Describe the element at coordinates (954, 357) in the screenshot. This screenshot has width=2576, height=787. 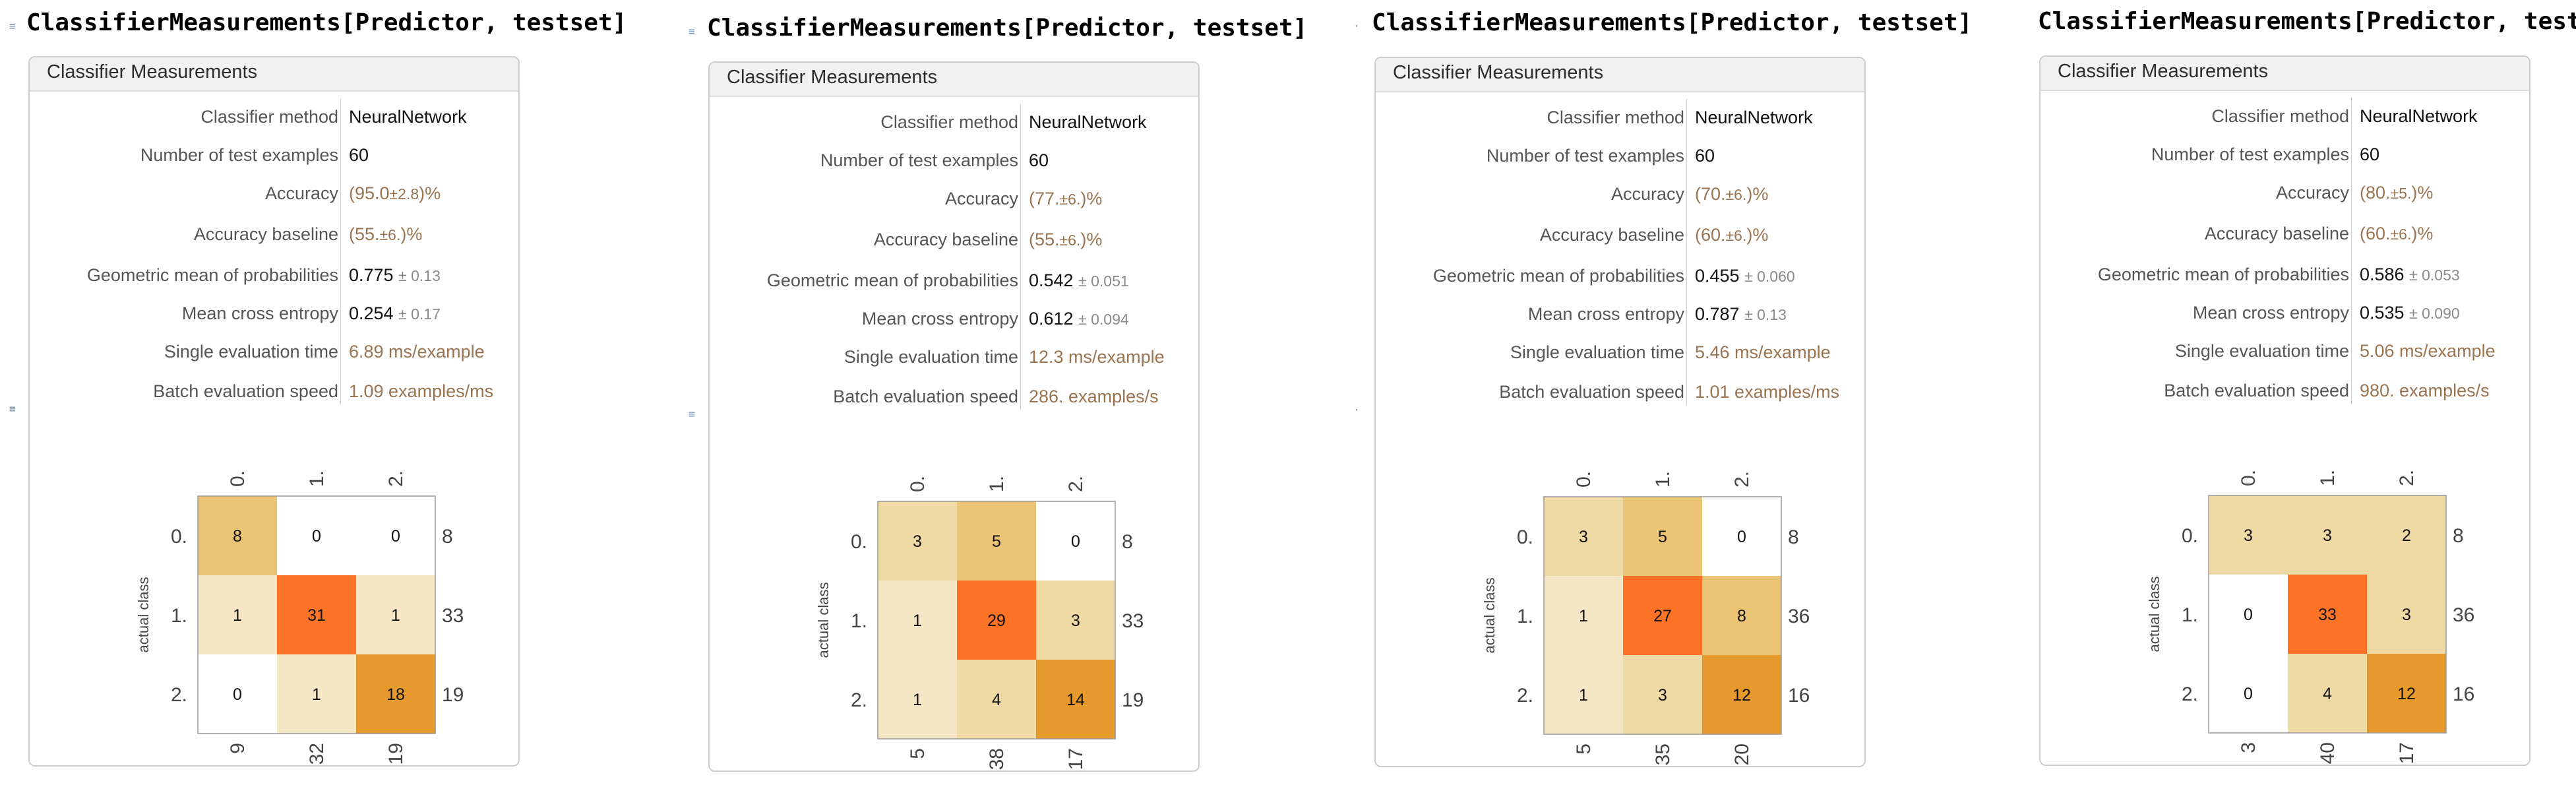
I see `row-single-eval-time: Single evaluation time 12.3 ms/example` at that location.